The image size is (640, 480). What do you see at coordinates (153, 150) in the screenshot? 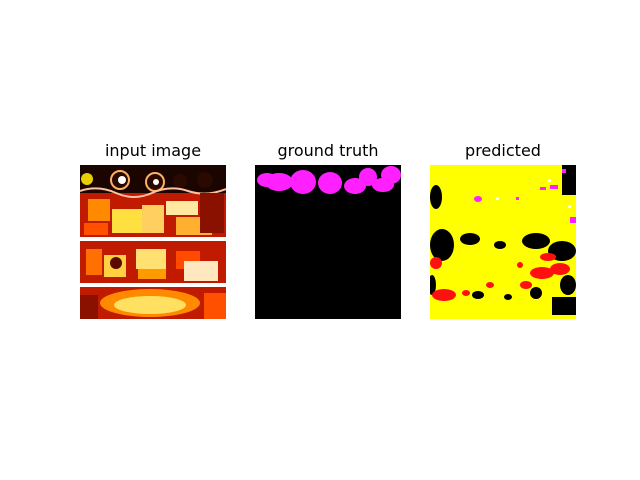
I see `panel-title-input-image: input image` at bounding box center [153, 150].